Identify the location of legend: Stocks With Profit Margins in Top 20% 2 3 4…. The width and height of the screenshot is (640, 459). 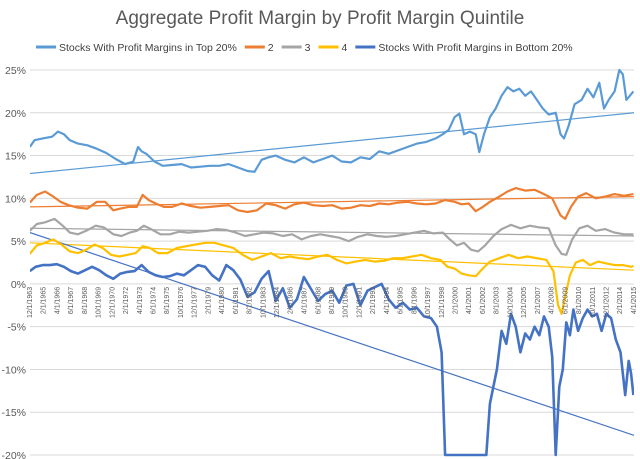
(304, 48).